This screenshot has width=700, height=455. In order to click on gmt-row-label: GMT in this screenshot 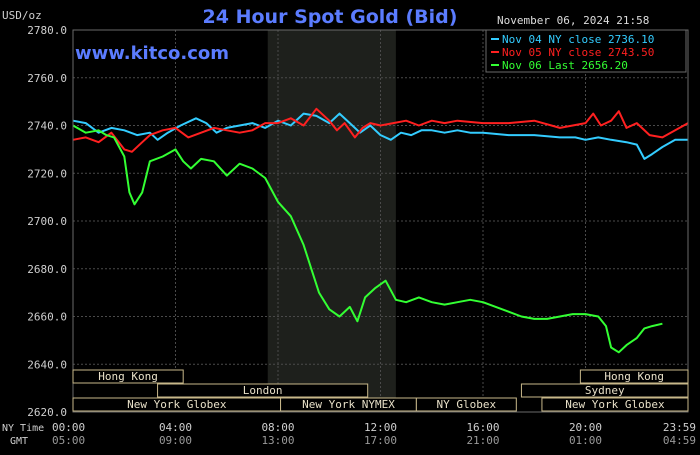, I will do `click(19, 441)`.